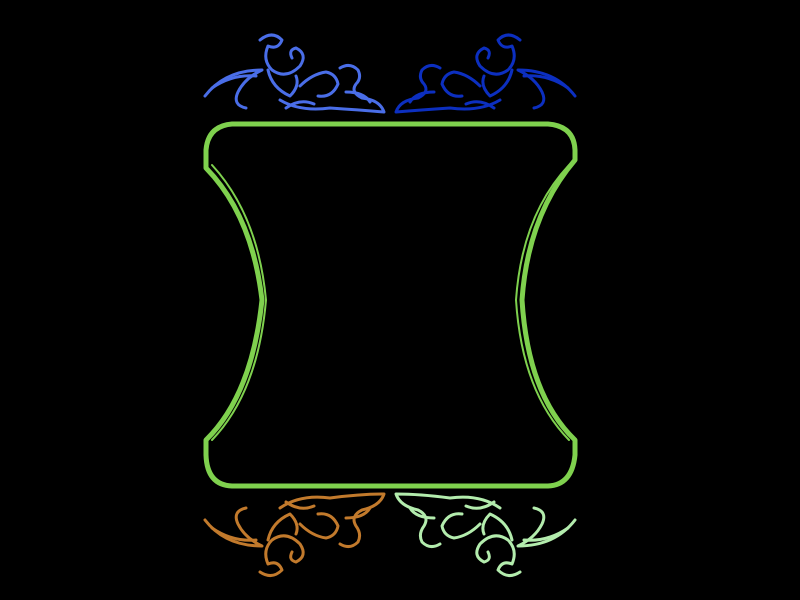  Describe the element at coordinates (485, 73) in the screenshot. I see `ornament-top-right` at that location.